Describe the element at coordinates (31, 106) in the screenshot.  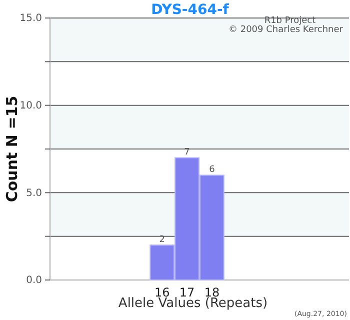
I see `y-tick-label: 10.0` at that location.